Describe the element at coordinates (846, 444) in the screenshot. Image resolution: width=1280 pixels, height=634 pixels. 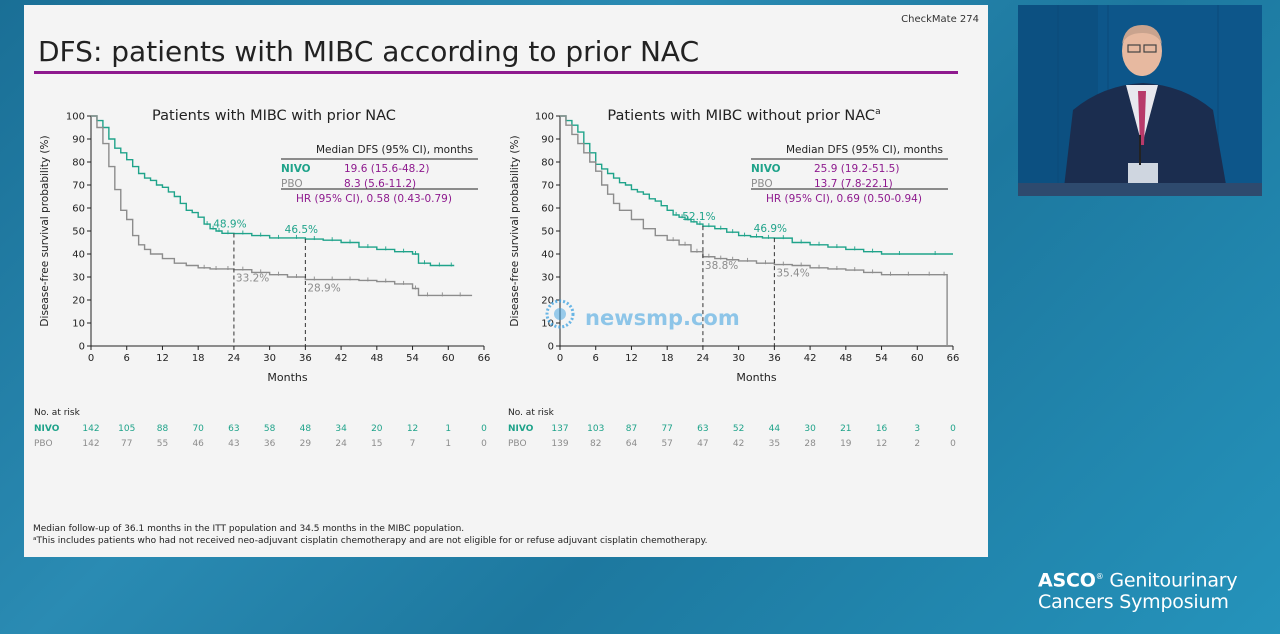
I see `risk-cell-pbo: 19` at that location.